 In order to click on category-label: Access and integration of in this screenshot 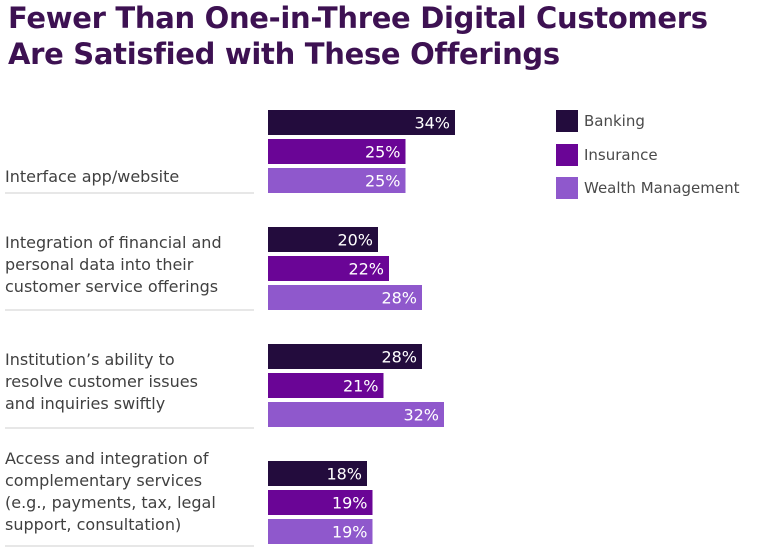, I will do `click(107, 458)`.